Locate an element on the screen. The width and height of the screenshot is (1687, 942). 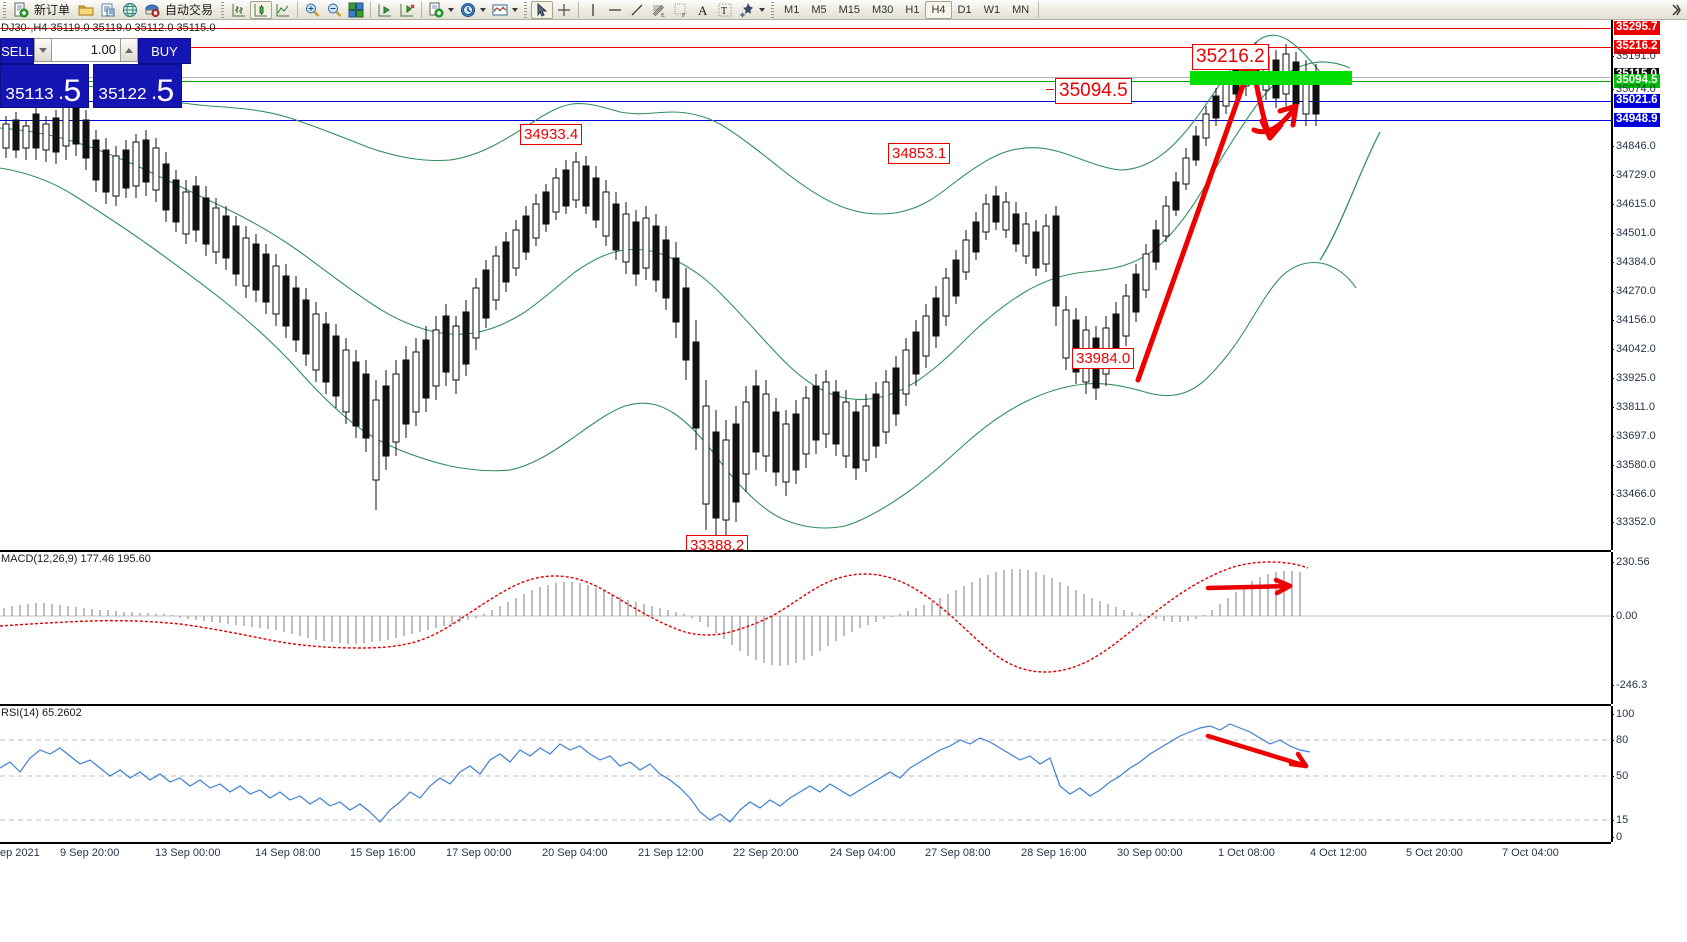
auto-scroll-button is located at coordinates (407, 10).